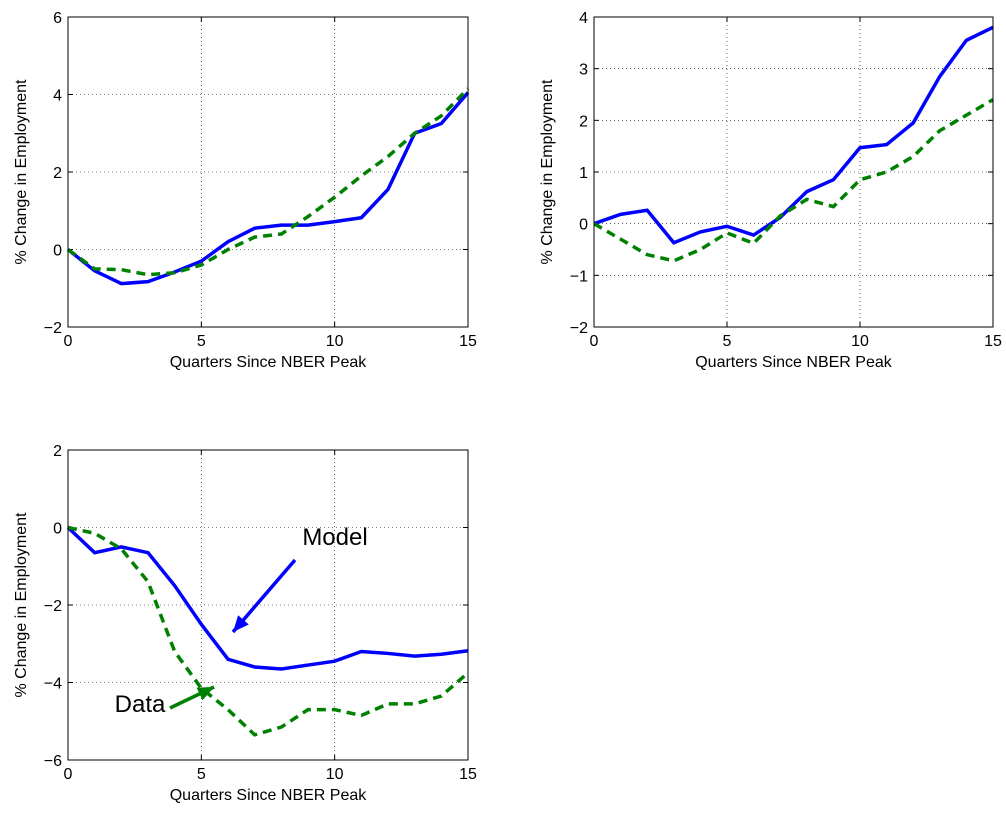 The height and width of the screenshot is (816, 1006). I want to click on y-tick-label: −1, so click(579, 276).